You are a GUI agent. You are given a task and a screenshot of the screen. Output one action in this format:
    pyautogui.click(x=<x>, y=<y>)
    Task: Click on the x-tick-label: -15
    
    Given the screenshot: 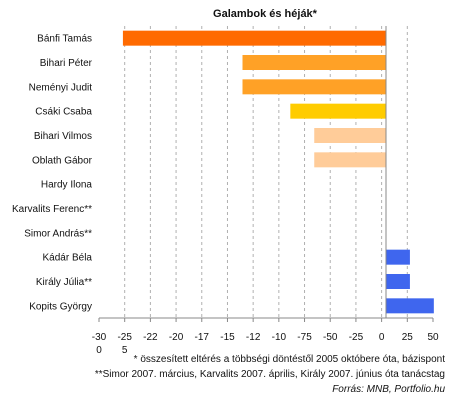 What is the action you would take?
    pyautogui.click(x=227, y=337)
    